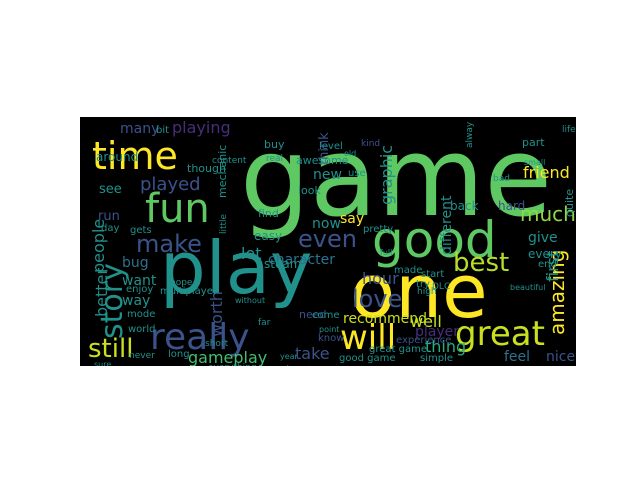 Image resolution: width=640 pixels, height=480 pixels. Describe the element at coordinates (423, 284) in the screenshot. I see `word-try: try` at that location.